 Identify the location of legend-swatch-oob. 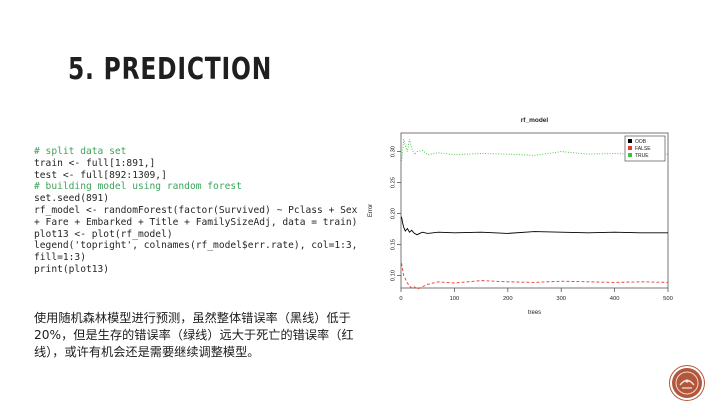
(630, 141).